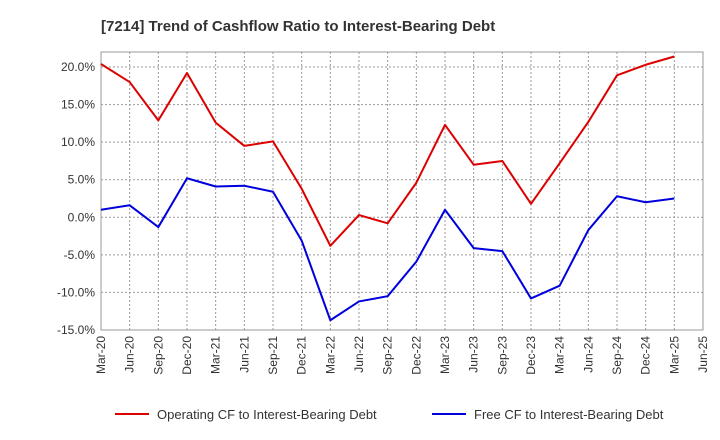 This screenshot has width=720, height=440. I want to click on y-tick-label: 15.0%, so click(78, 105).